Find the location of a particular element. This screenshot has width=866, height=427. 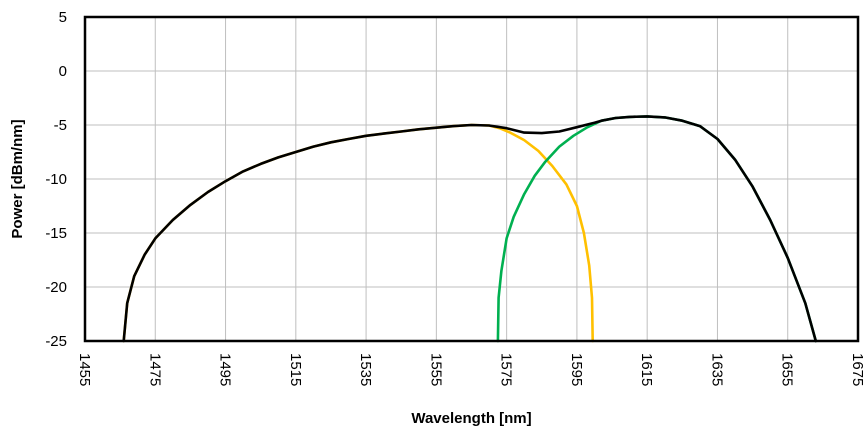

x-tick-label: 1515 is located at coordinates (295, 369).